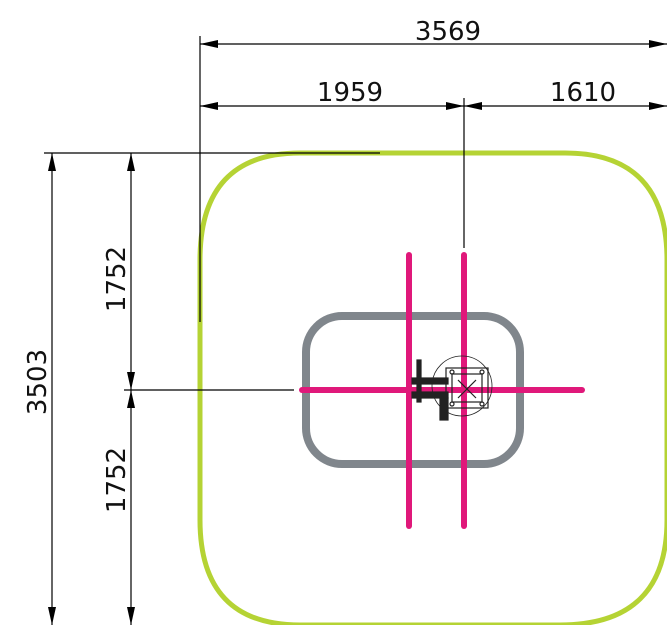  Describe the element at coordinates (350, 93) in the screenshot. I see `dim-left-width: 1959` at that location.